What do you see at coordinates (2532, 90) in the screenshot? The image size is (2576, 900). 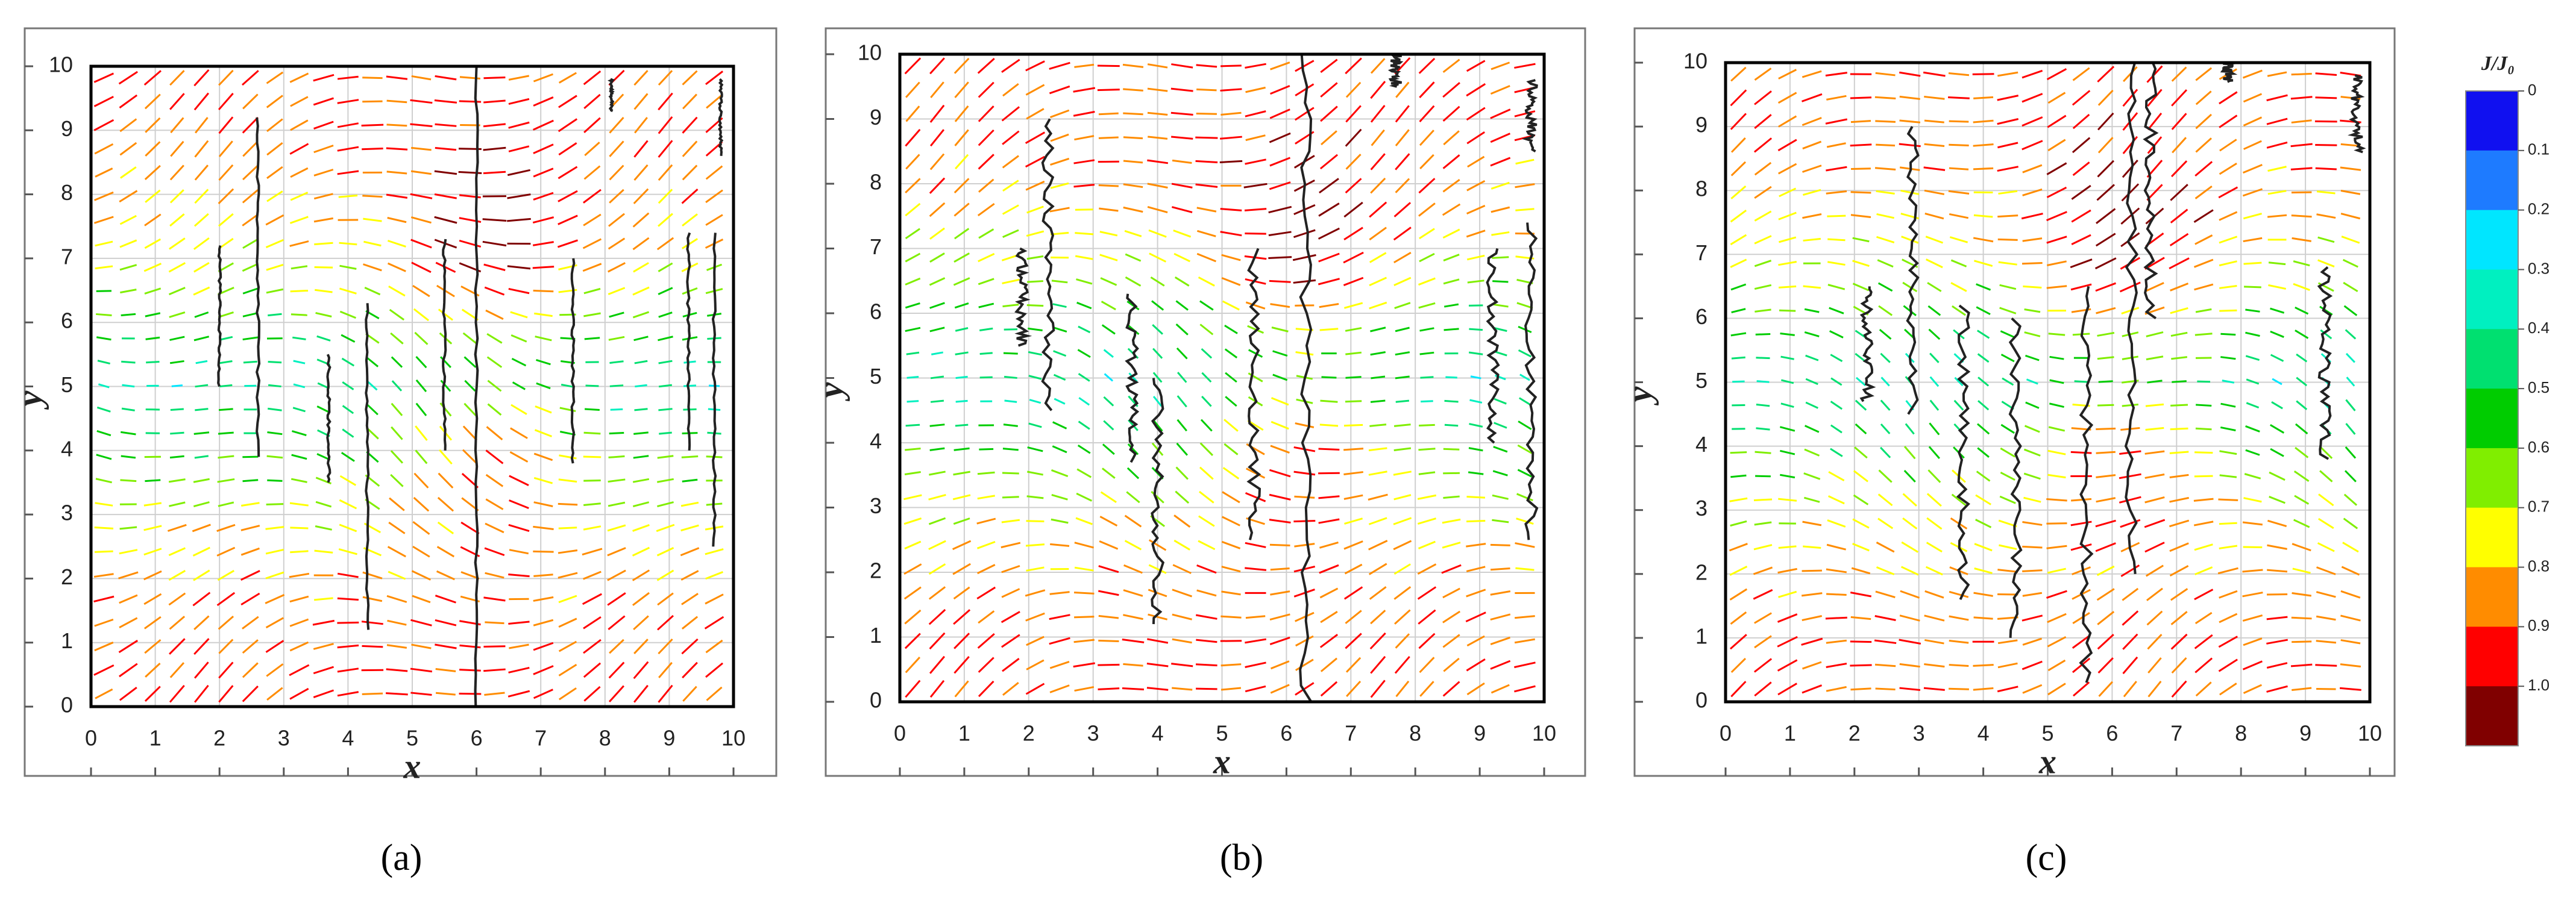 I see `colorbar-tick-label: 0` at bounding box center [2532, 90].